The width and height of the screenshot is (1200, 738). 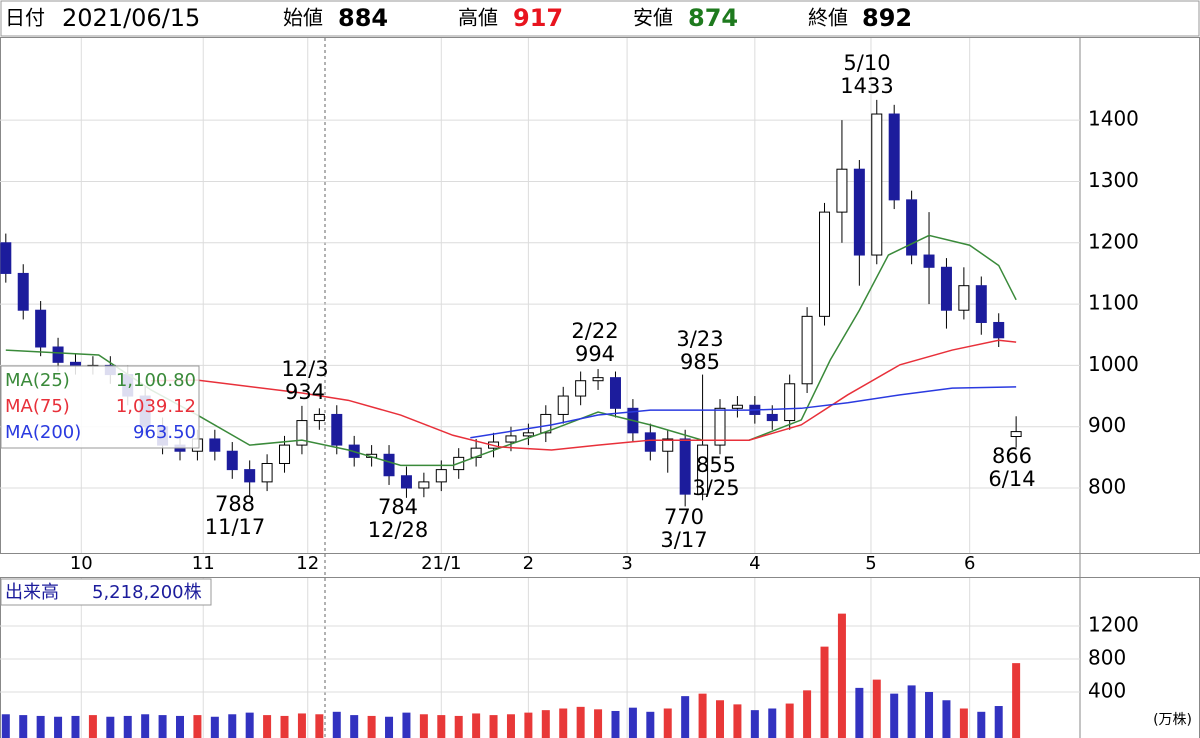 What do you see at coordinates (307, 563) in the screenshot?
I see `x-tick-label: 12` at bounding box center [307, 563].